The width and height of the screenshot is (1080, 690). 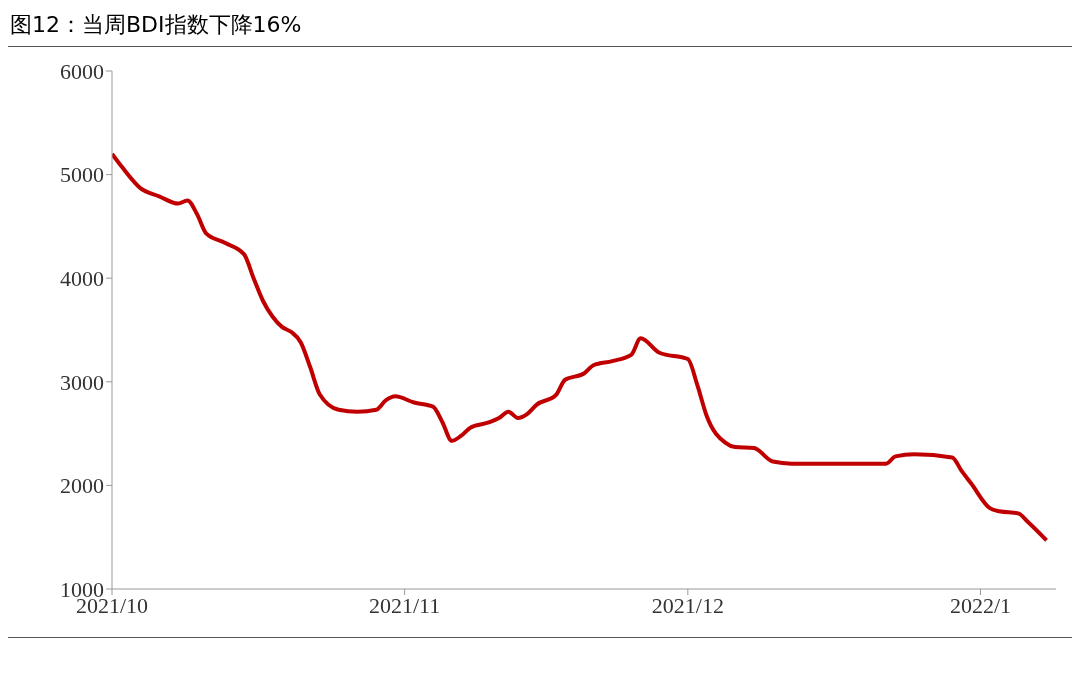 What do you see at coordinates (404, 605) in the screenshot?
I see `x-tick-label: 2021/11` at bounding box center [404, 605].